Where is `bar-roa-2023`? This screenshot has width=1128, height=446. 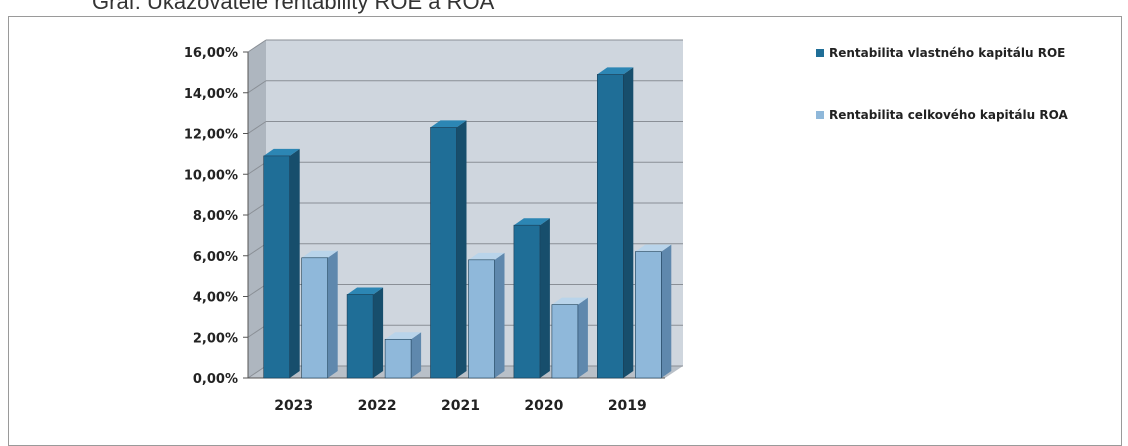
bar-roa-2023 is located at coordinates (315, 318).